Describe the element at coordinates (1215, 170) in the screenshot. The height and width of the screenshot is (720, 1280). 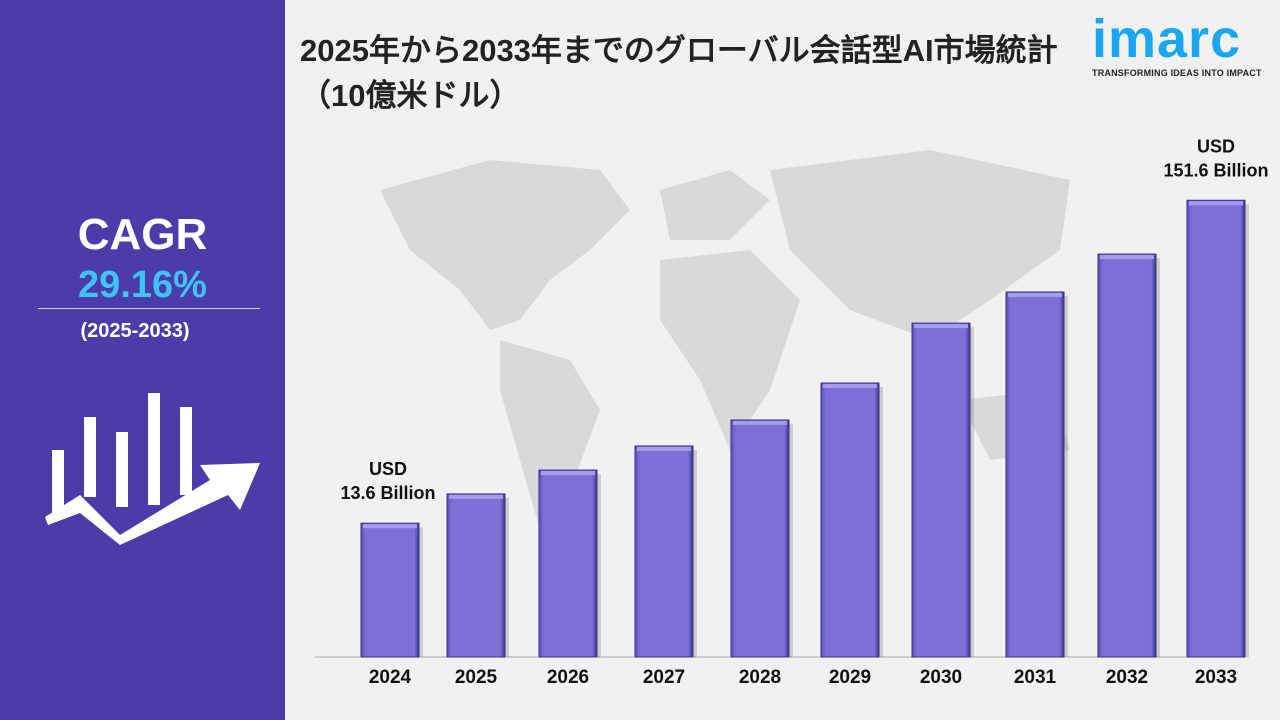
I see `data-label: 151.6 Billion` at that location.